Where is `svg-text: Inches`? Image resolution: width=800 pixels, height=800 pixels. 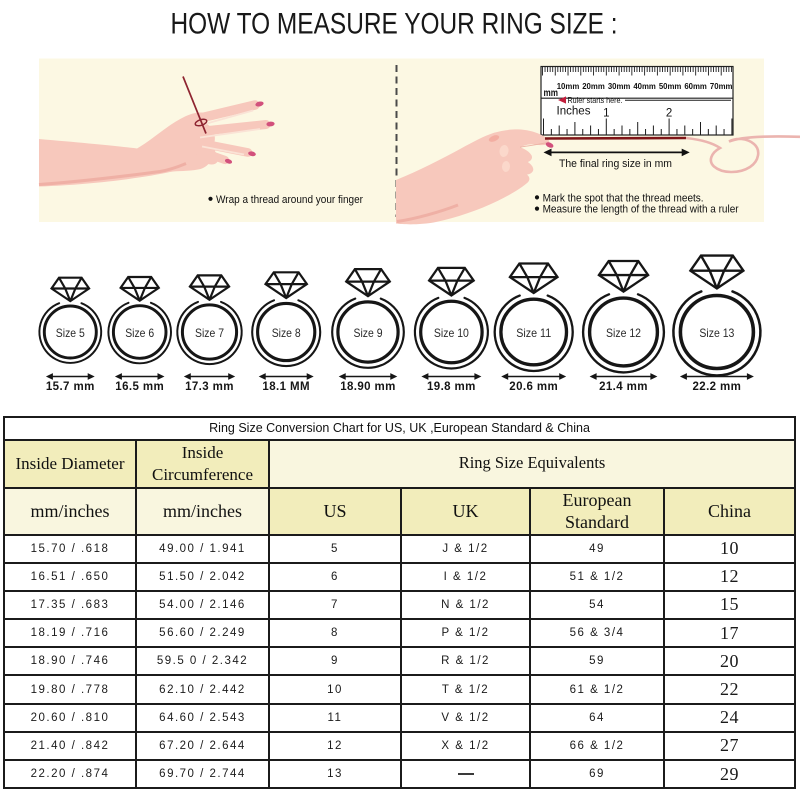 svg-text: Inches is located at coordinates (574, 112).